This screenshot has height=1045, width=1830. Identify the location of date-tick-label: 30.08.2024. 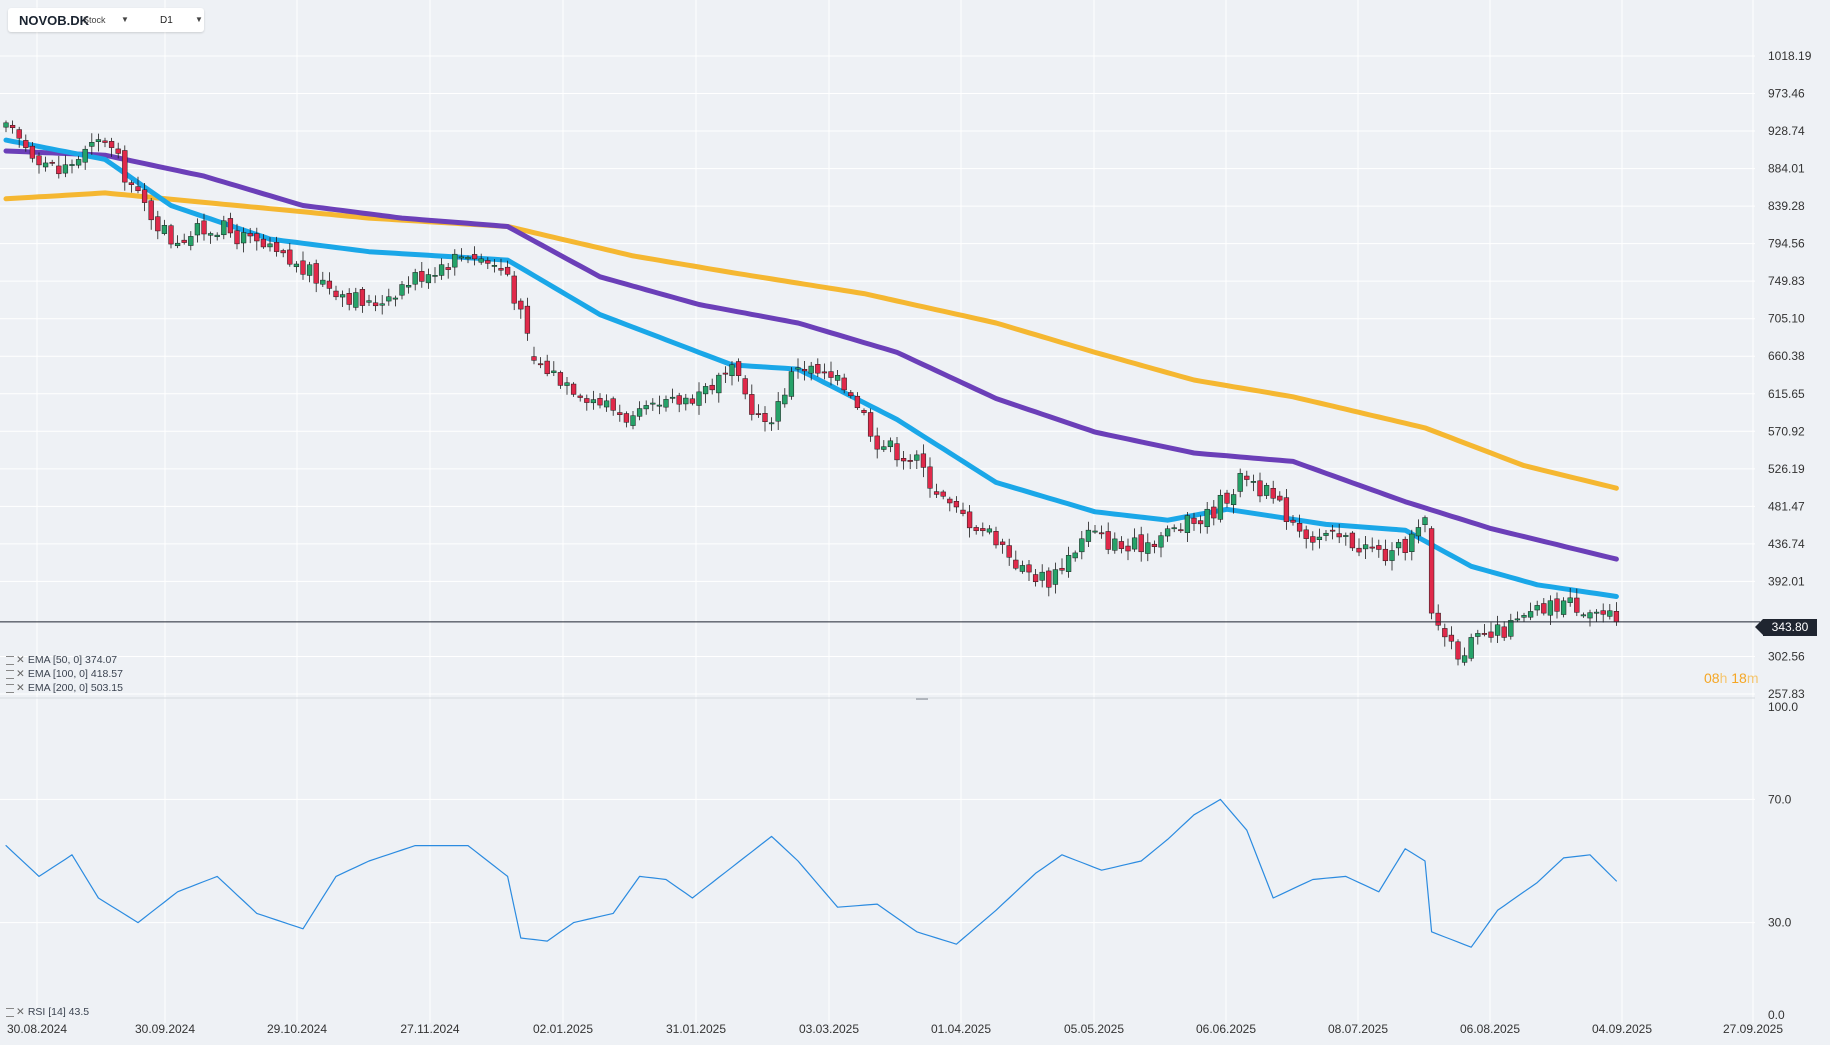
(37, 1029).